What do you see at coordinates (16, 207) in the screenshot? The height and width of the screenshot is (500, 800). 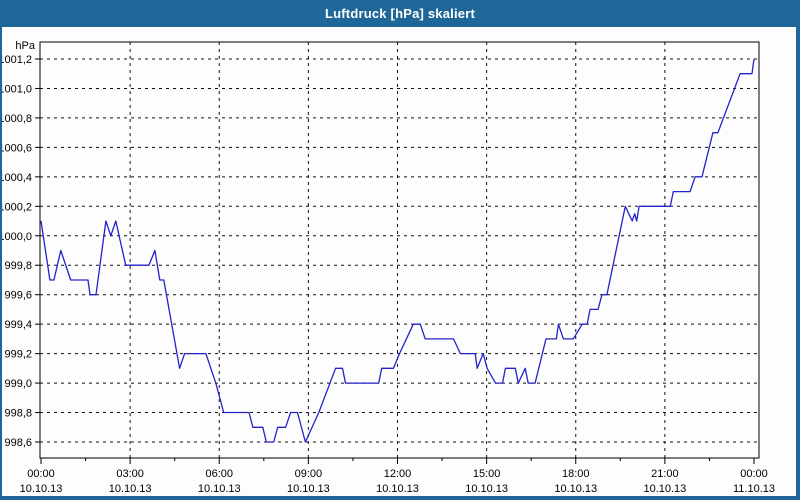 I see `y-tick-label: 1000,2` at bounding box center [16, 207].